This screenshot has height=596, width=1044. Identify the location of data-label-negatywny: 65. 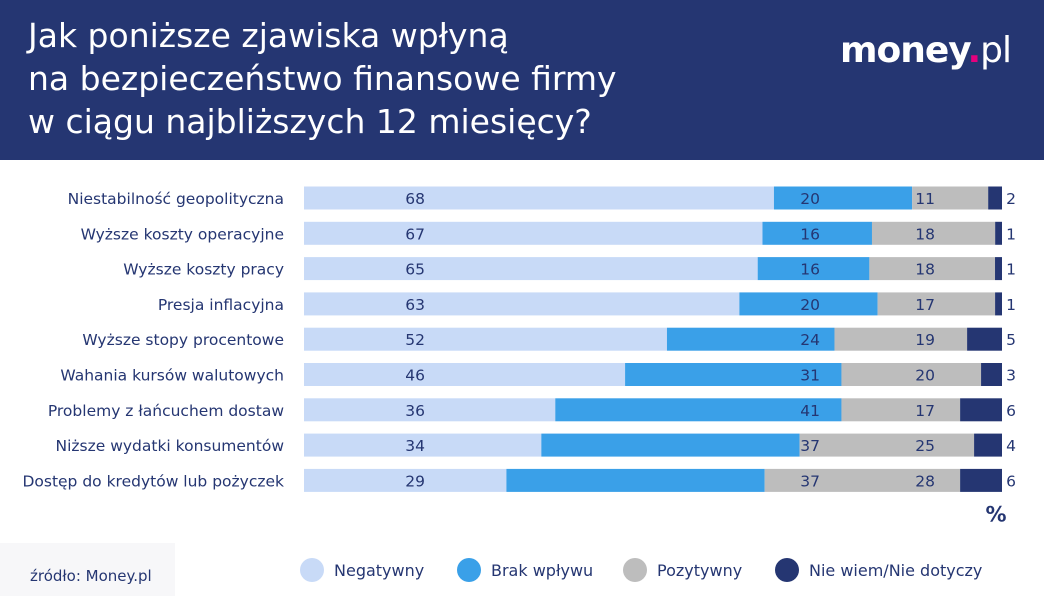
(415, 270).